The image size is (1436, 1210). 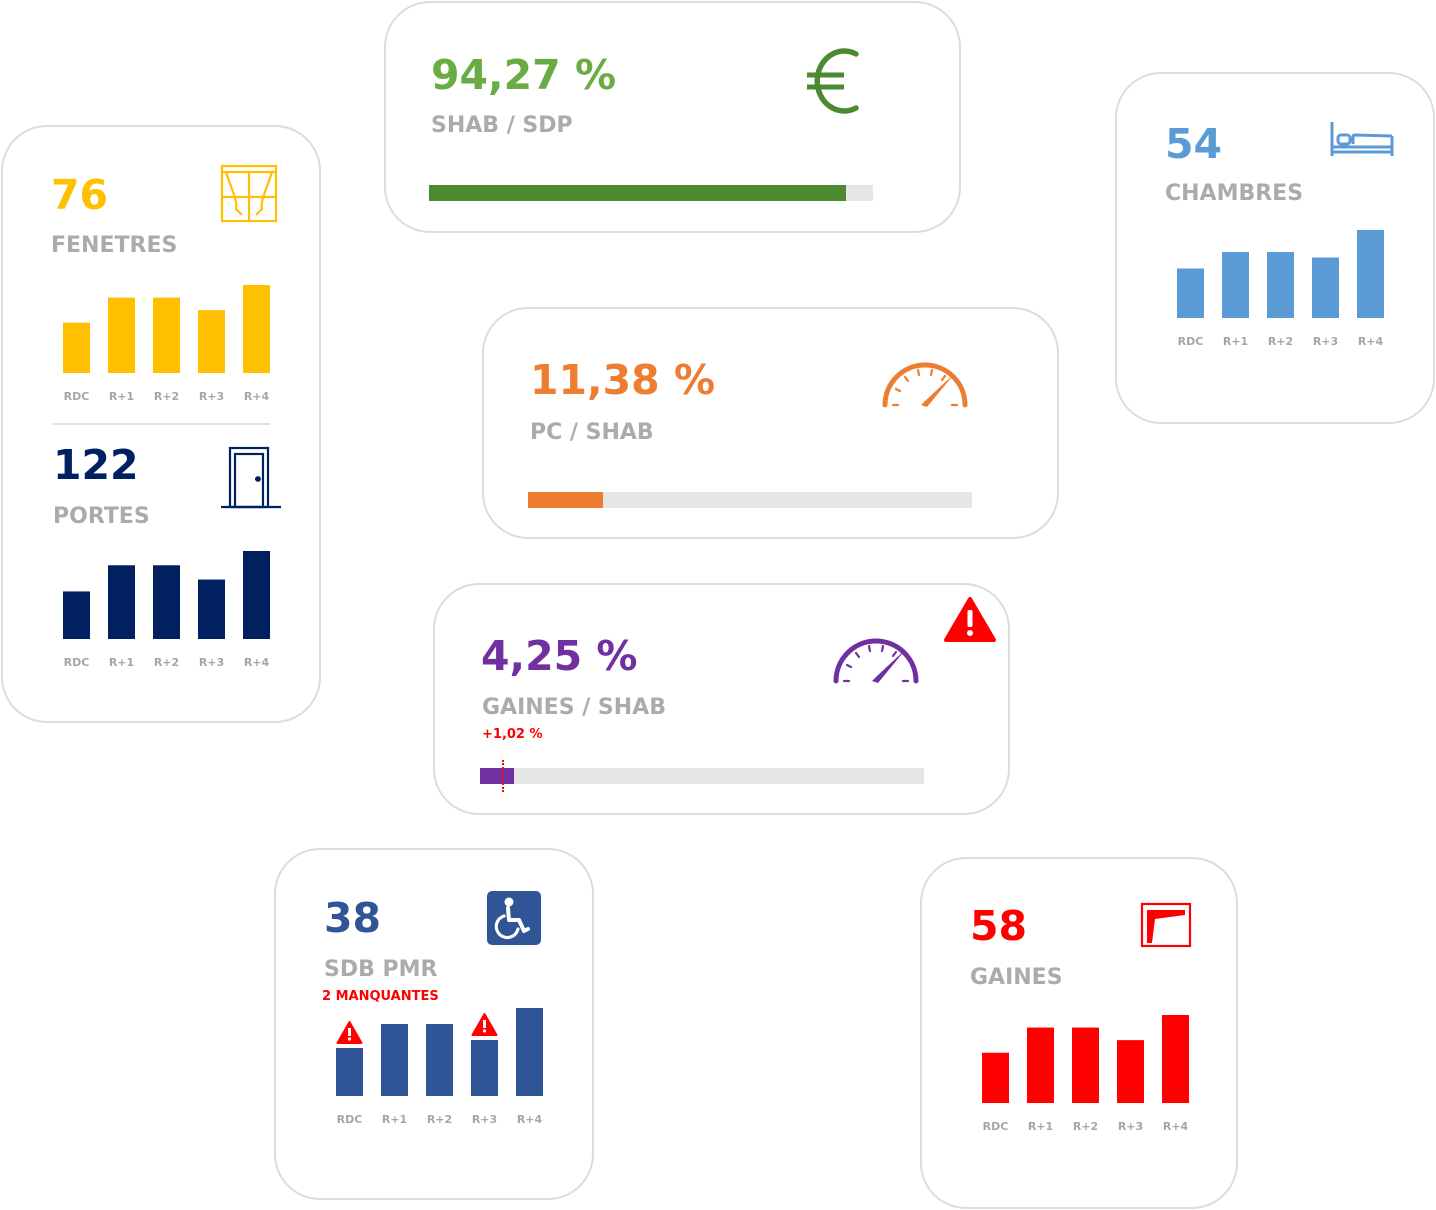 What do you see at coordinates (1362, 139) in the screenshot?
I see `bed-icon` at bounding box center [1362, 139].